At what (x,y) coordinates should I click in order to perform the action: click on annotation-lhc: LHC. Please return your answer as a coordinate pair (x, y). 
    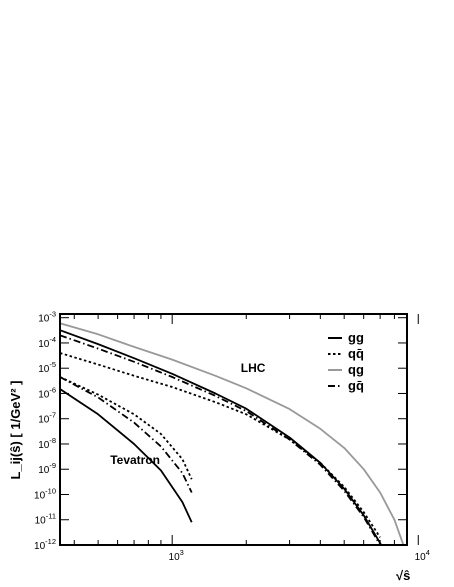
    Looking at the image, I should click on (253, 368).